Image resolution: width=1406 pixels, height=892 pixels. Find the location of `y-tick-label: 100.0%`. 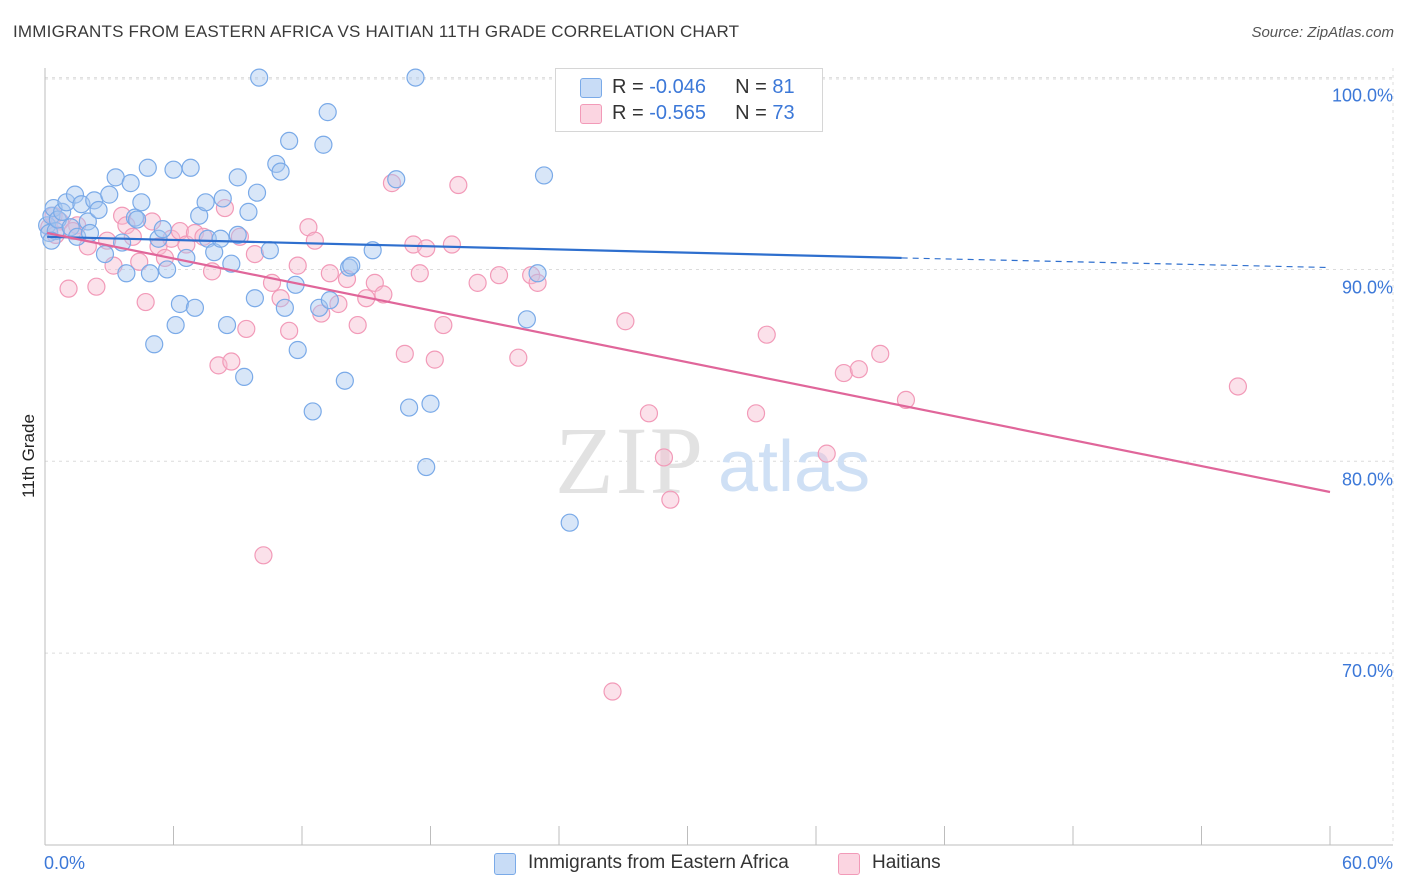

y-tick-label: 100.0% is located at coordinates (1362, 96).